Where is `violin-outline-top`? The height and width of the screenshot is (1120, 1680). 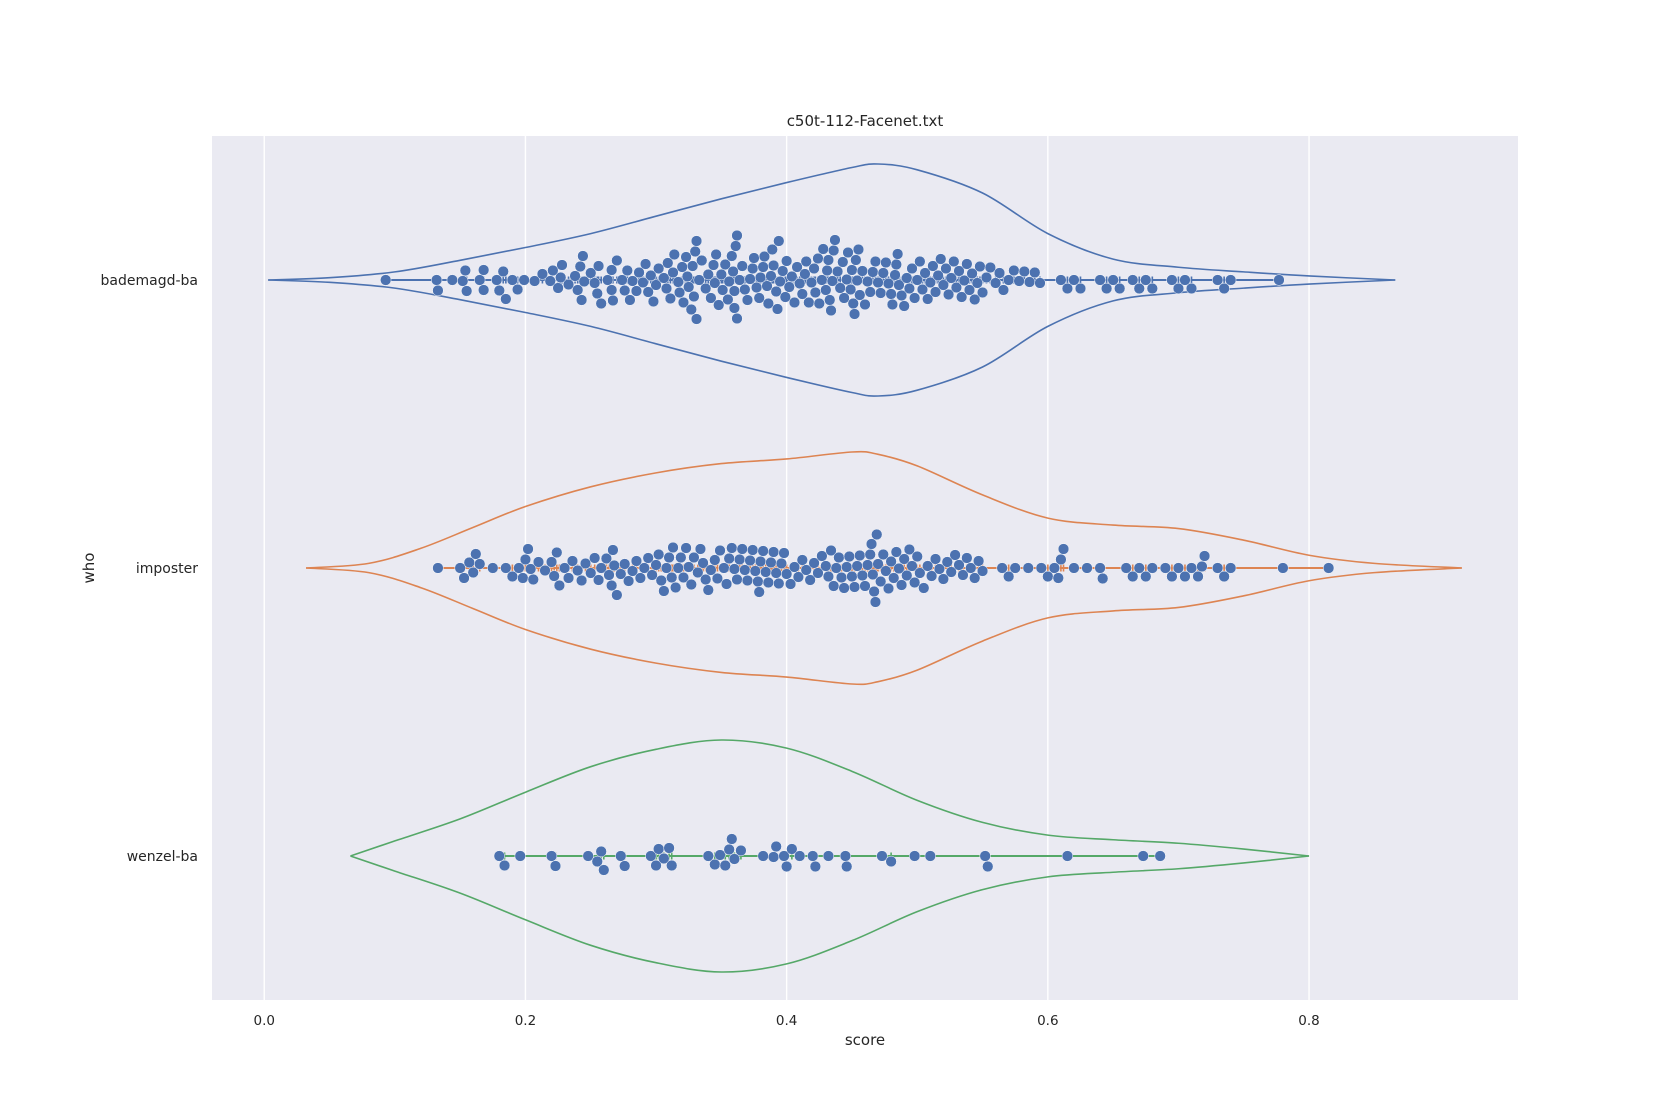
violin-outline-top is located at coordinates (883, 509).